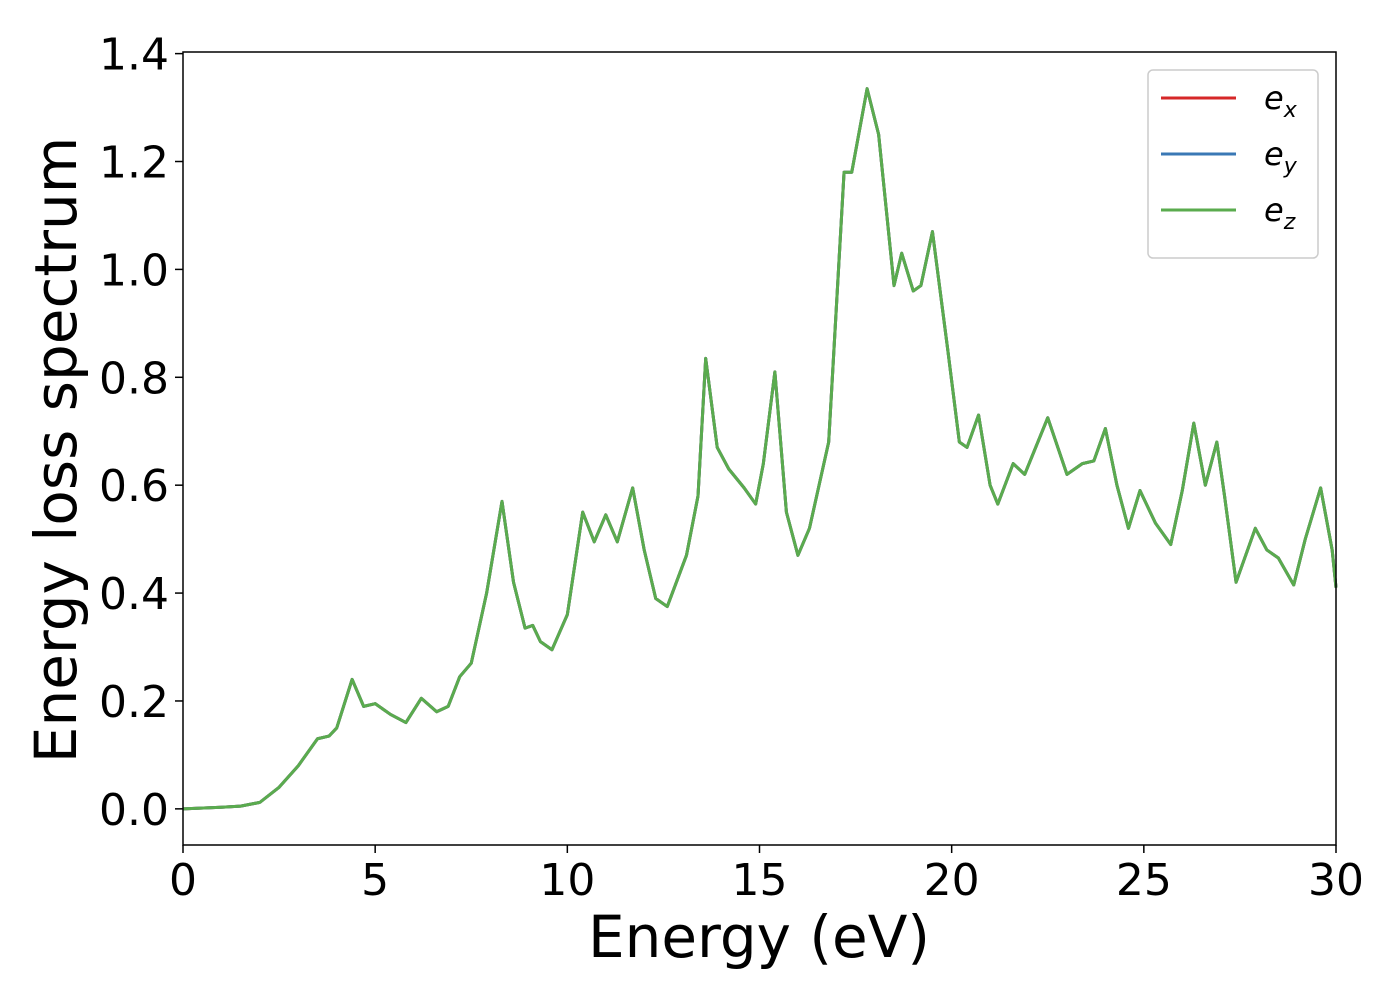 This screenshot has width=1400, height=1000. Describe the element at coordinates (1281, 101) in the screenshot. I see `legend-label: ex` at that location.